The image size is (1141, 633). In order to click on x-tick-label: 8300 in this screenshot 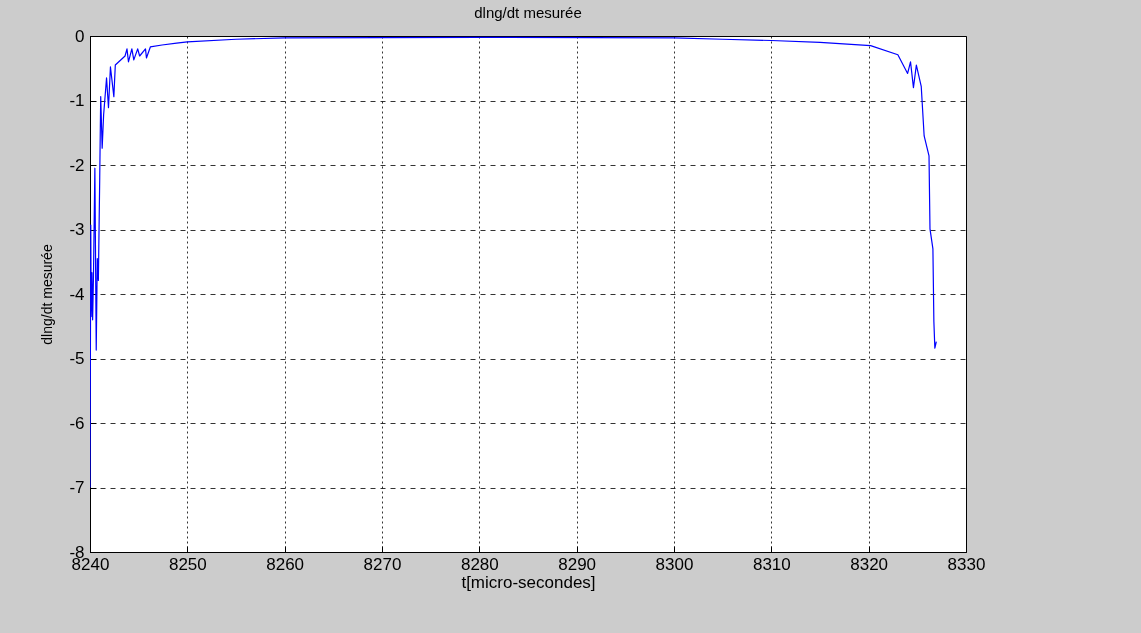, I will do `click(674, 564)`.